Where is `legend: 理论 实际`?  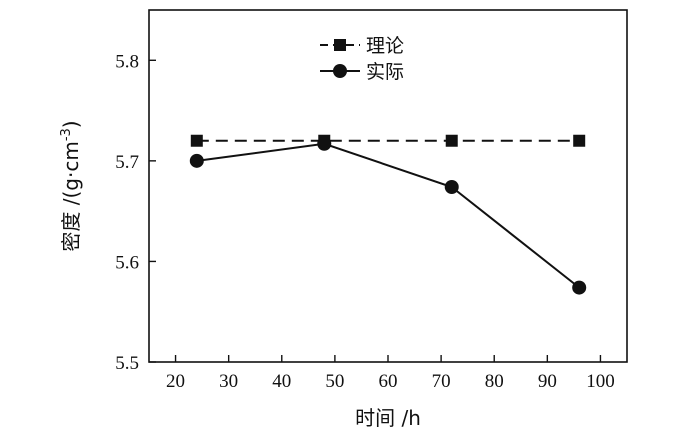 legend: 理论 实际 is located at coordinates (362, 59).